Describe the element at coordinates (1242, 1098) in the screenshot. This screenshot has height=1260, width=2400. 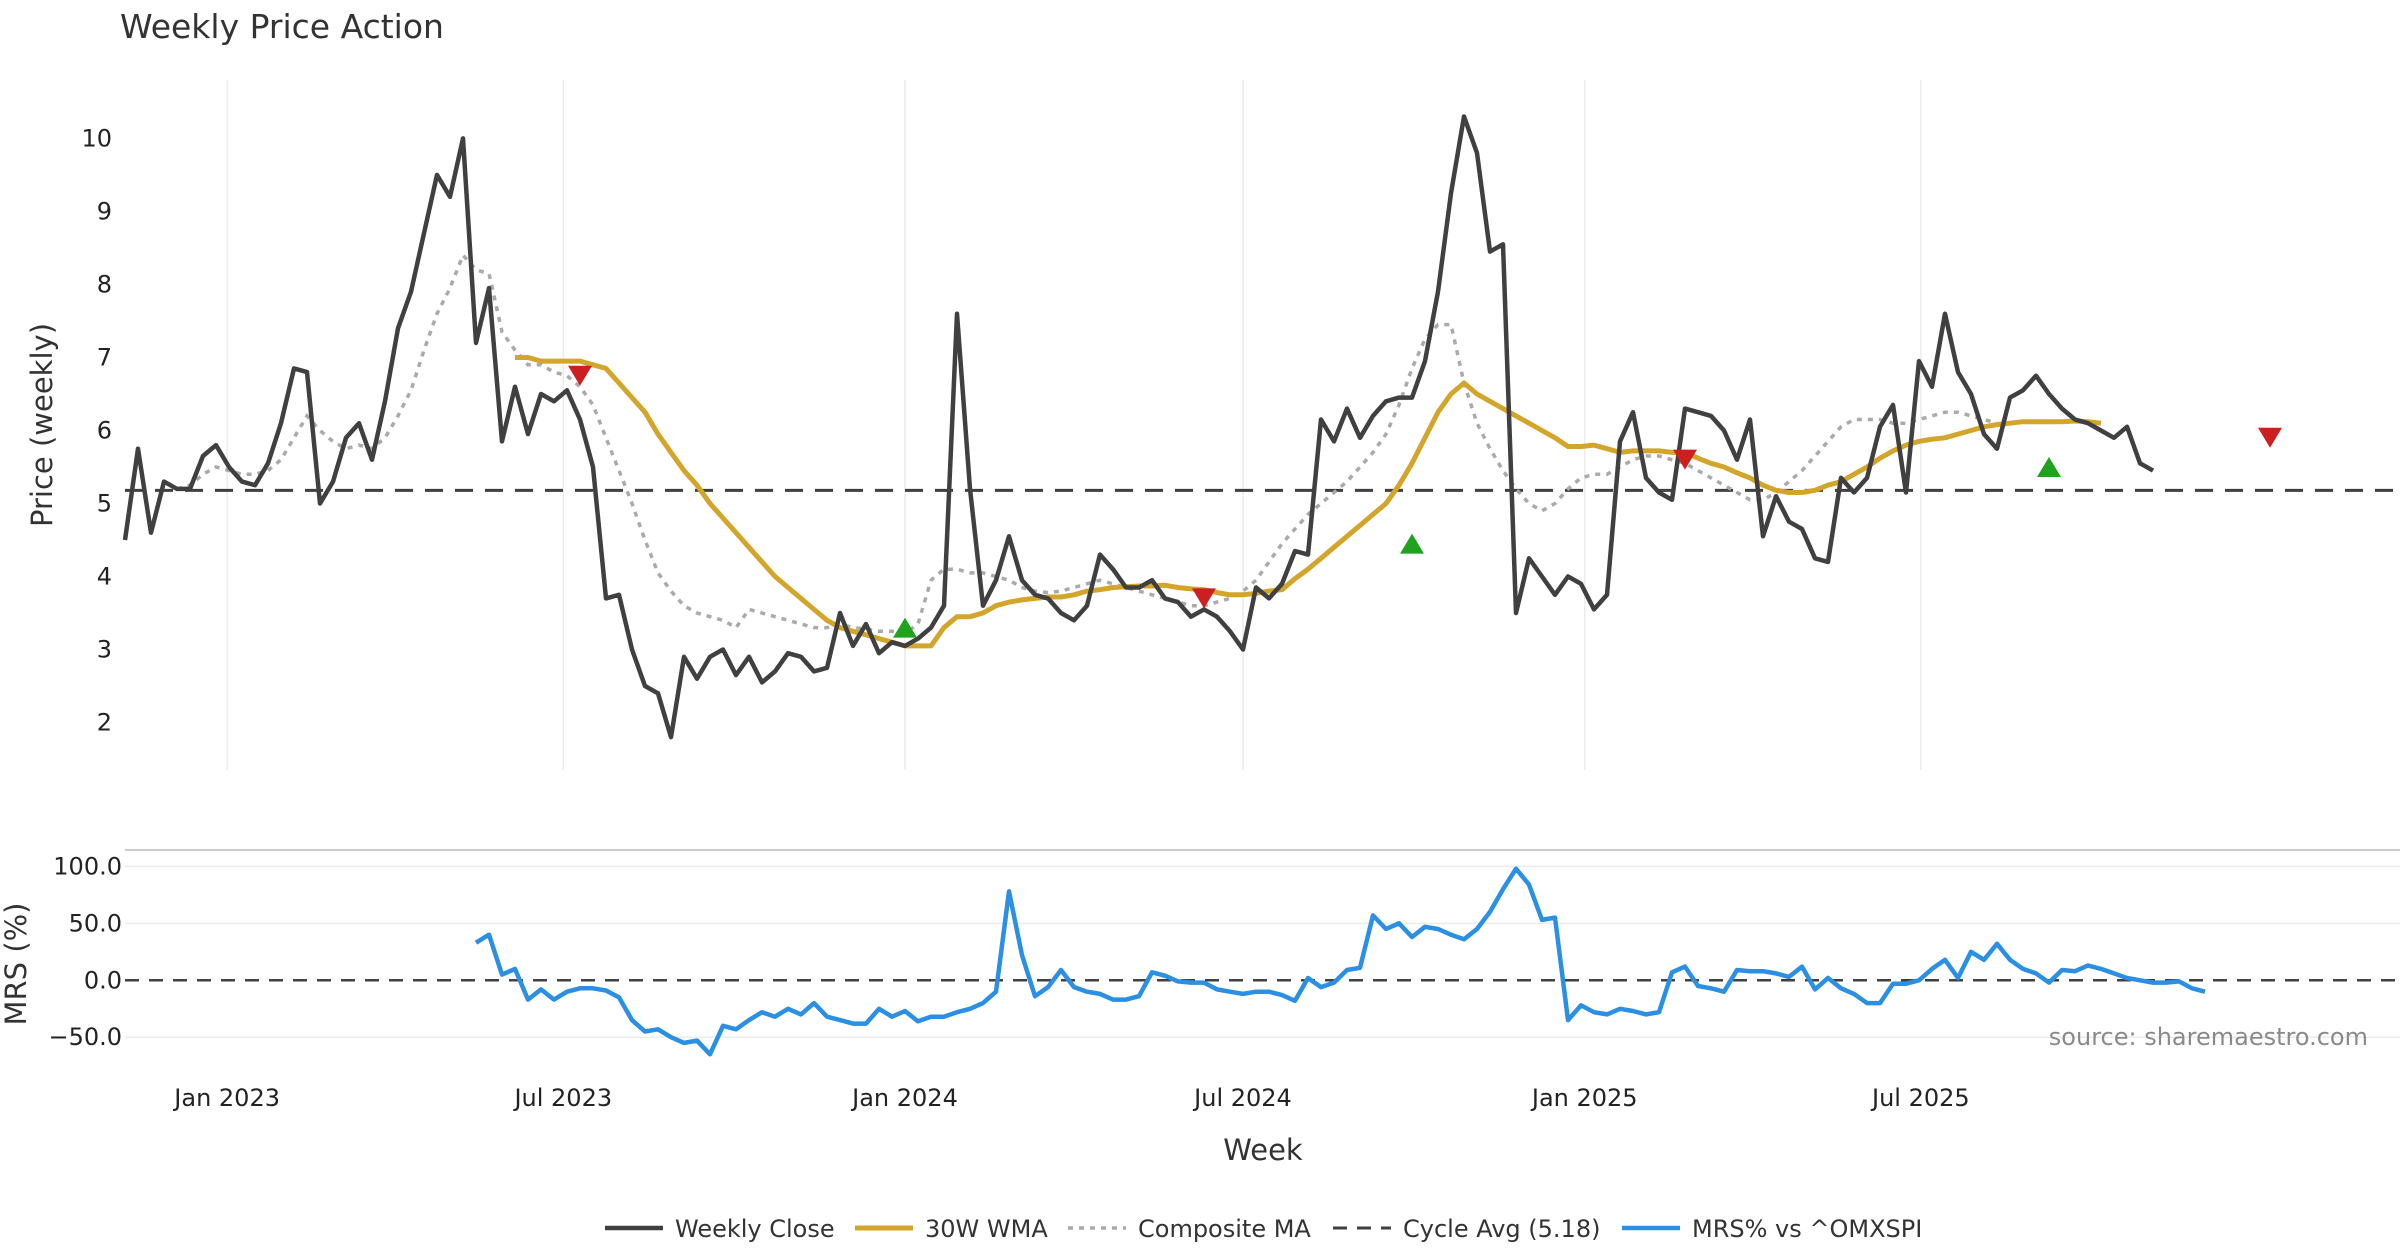
I see `x-tick-label: Jul 2024` at that location.